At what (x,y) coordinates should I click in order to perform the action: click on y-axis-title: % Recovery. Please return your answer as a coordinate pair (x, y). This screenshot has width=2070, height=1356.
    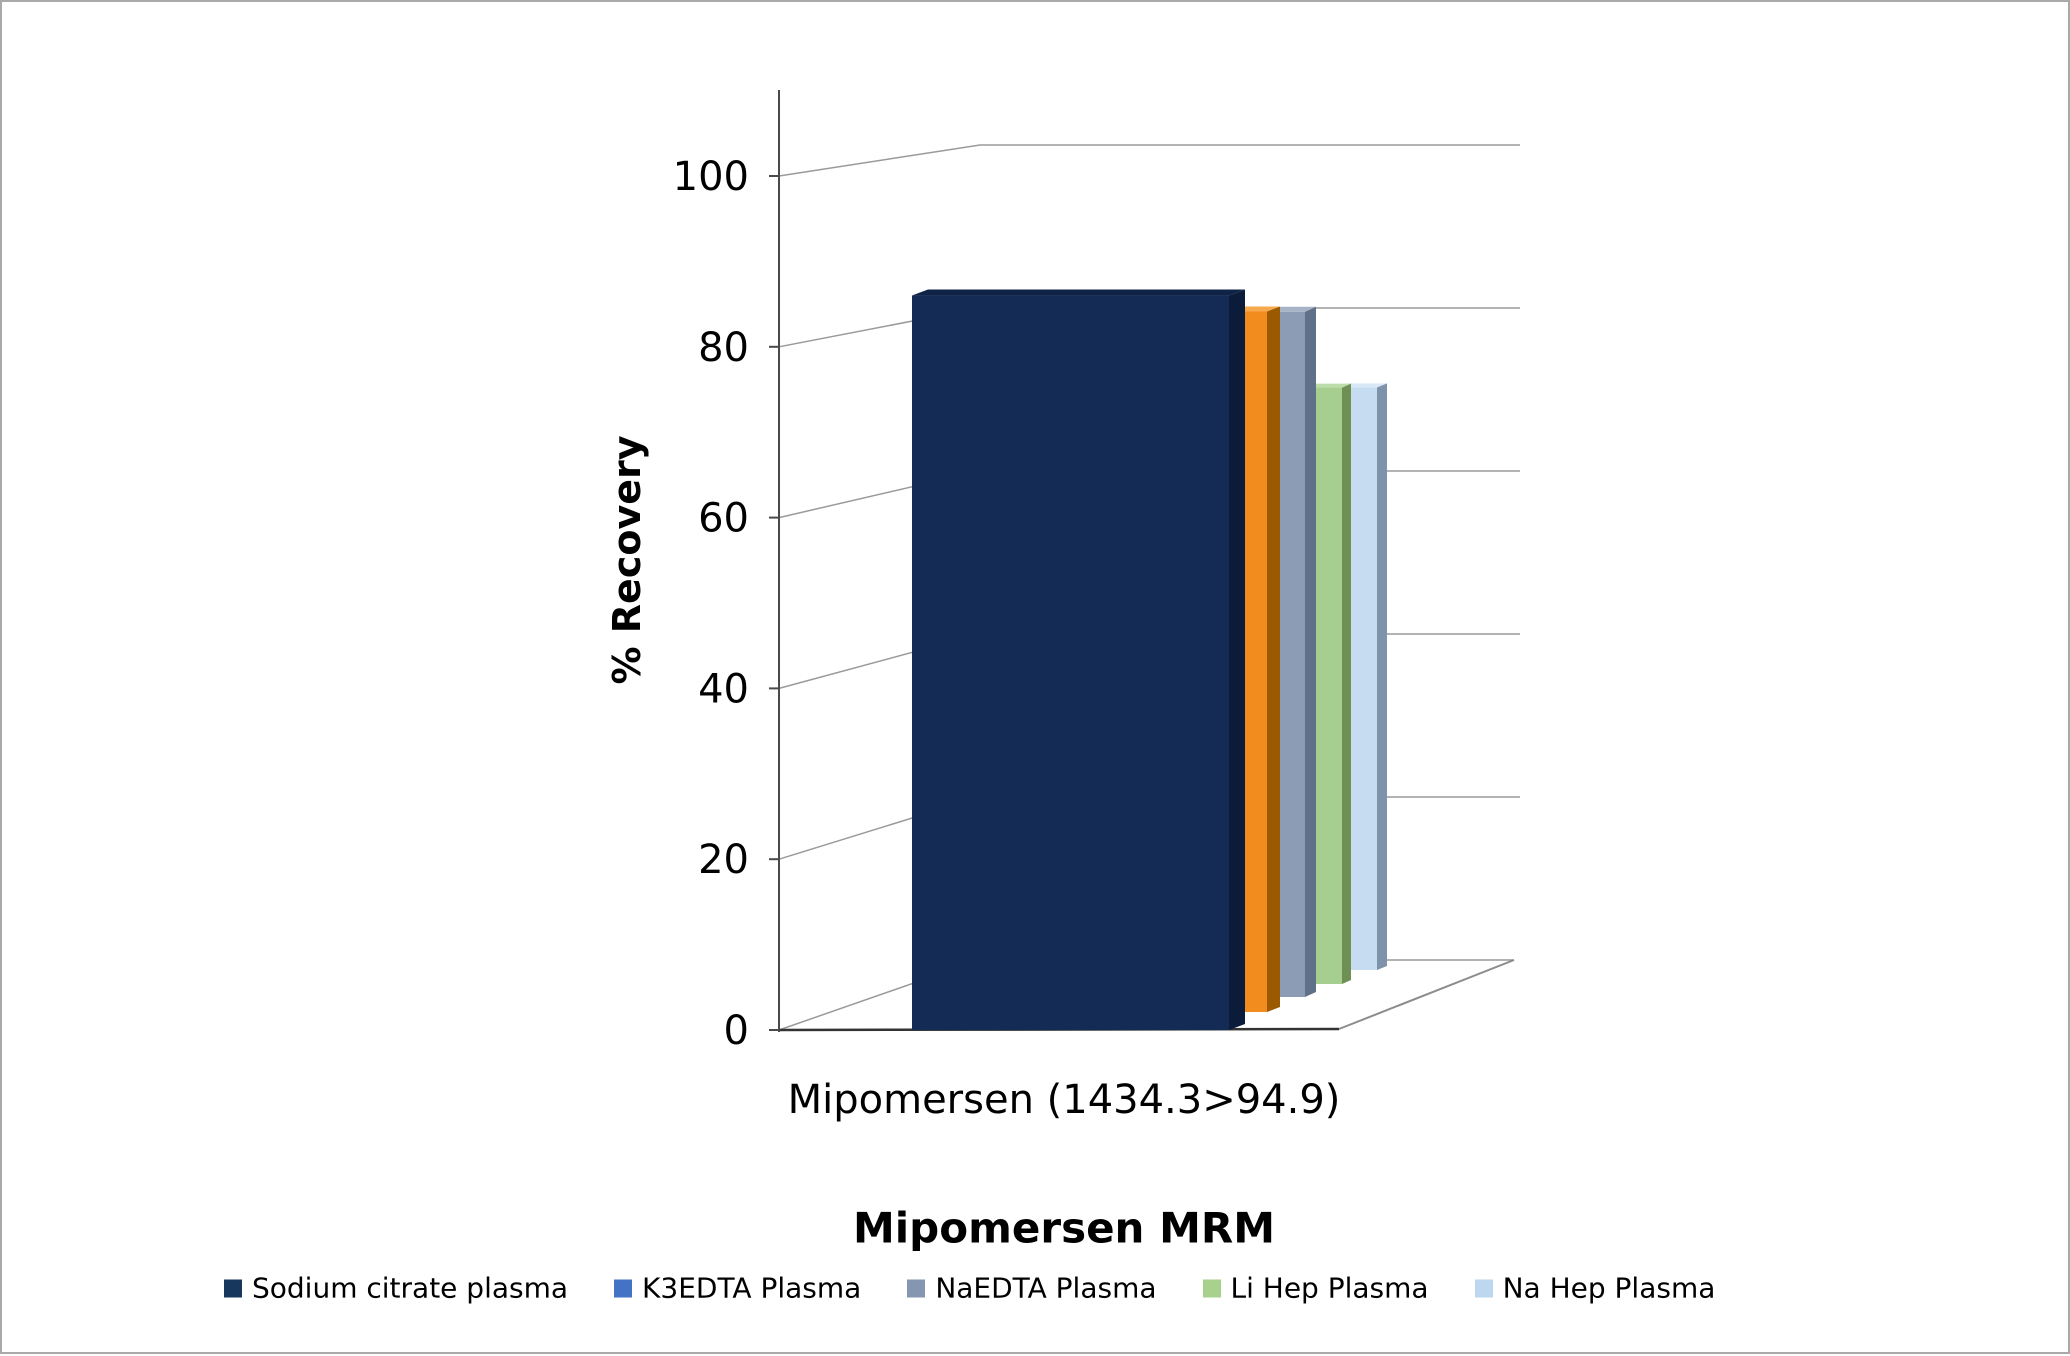
    Looking at the image, I should click on (627, 560).